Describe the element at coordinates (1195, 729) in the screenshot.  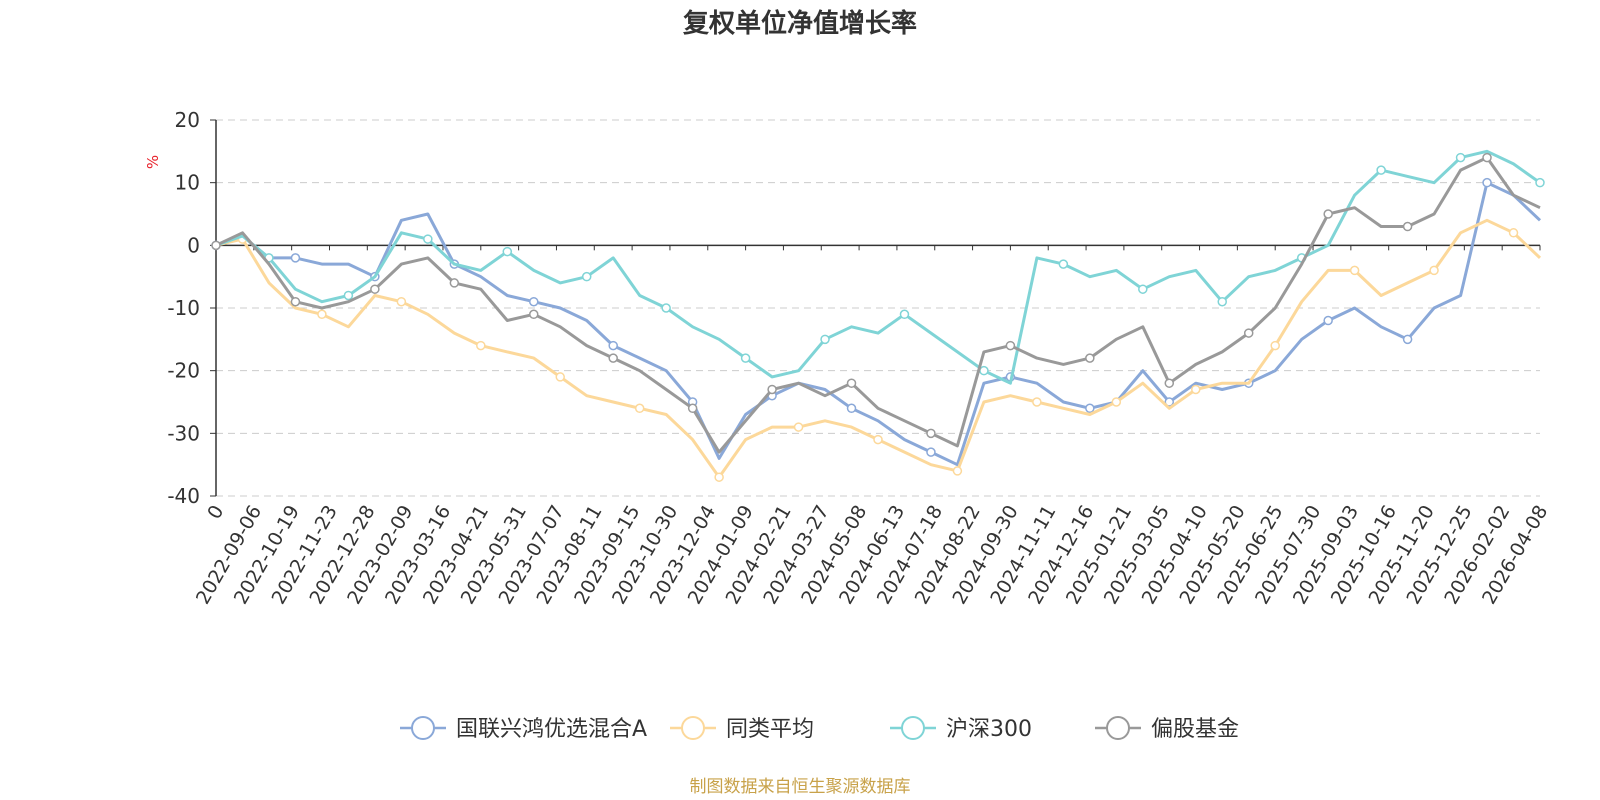
I see `legend-label: 偏股基金` at that location.